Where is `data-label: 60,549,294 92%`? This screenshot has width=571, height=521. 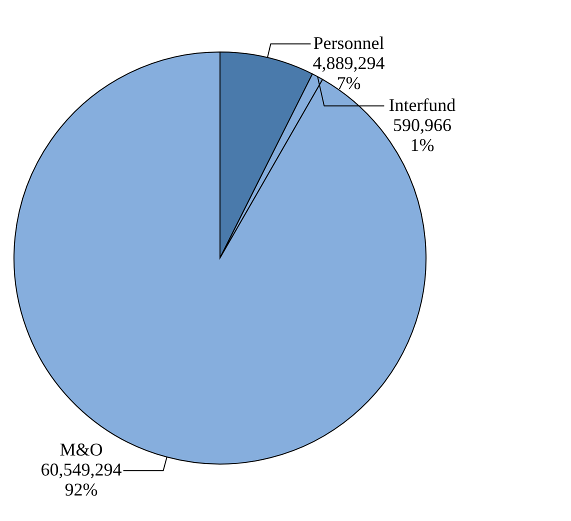
data-label: 60,549,294 92% is located at coordinates (81, 480).